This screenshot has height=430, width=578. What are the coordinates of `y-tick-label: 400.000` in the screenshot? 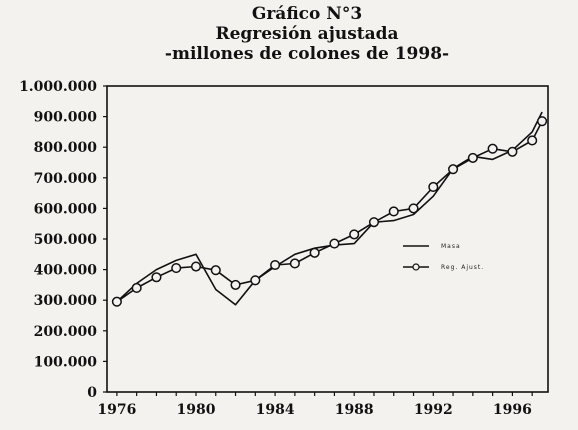 It's located at (66, 271).